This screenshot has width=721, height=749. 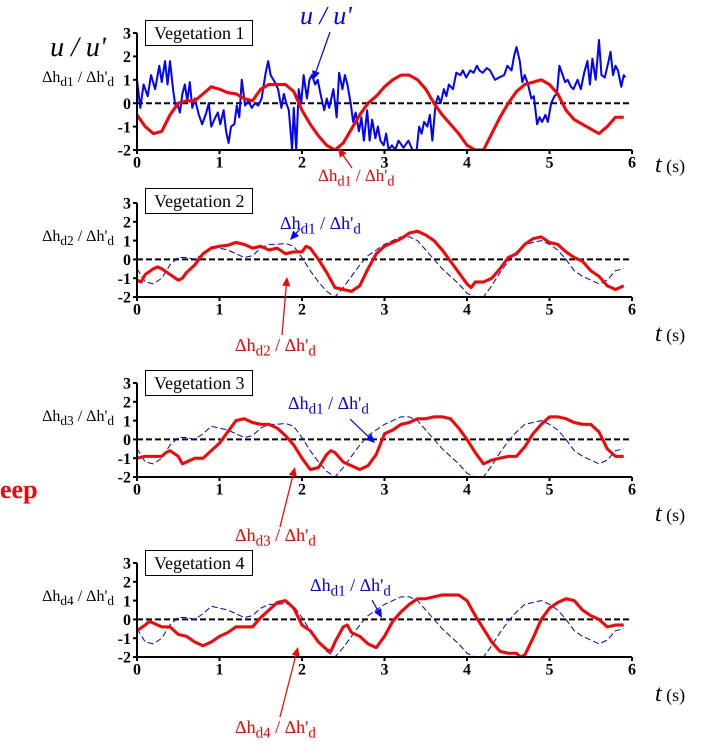 I want to click on y-axis-title: Δh$_{d2}$ / Δh'$_{d}$, so click(x=78, y=238).